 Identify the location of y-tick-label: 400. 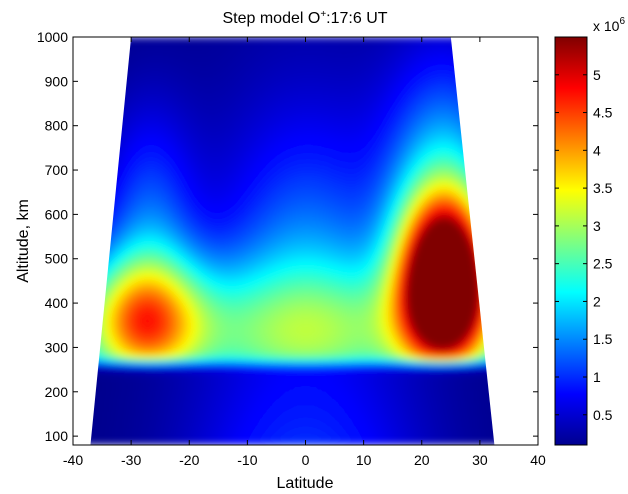
(57, 303).